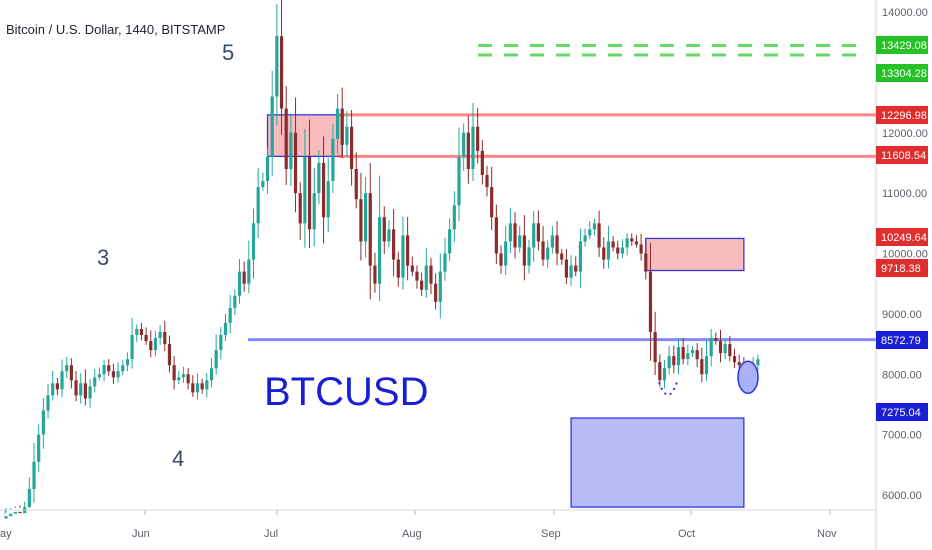  What do you see at coordinates (902, 496) in the screenshot?
I see `y-tick-label: 6000.00` at bounding box center [902, 496].